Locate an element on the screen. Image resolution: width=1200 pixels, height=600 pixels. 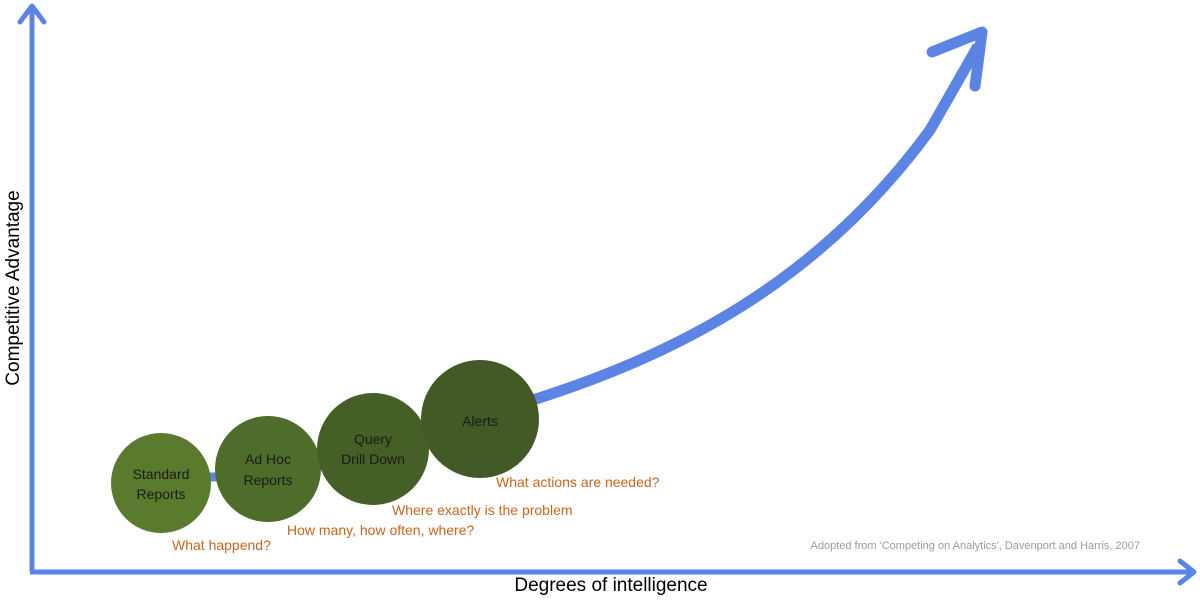
x-axis-arrowhead is located at coordinates (1187, 572).